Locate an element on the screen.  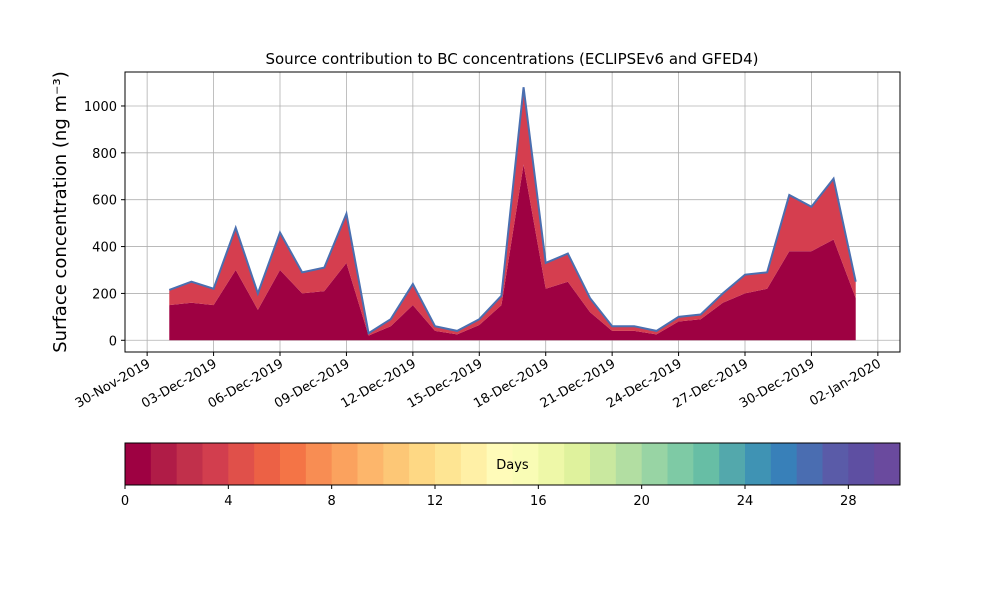
x-tick-label: 30-Dec-2019 is located at coordinates (777, 383).